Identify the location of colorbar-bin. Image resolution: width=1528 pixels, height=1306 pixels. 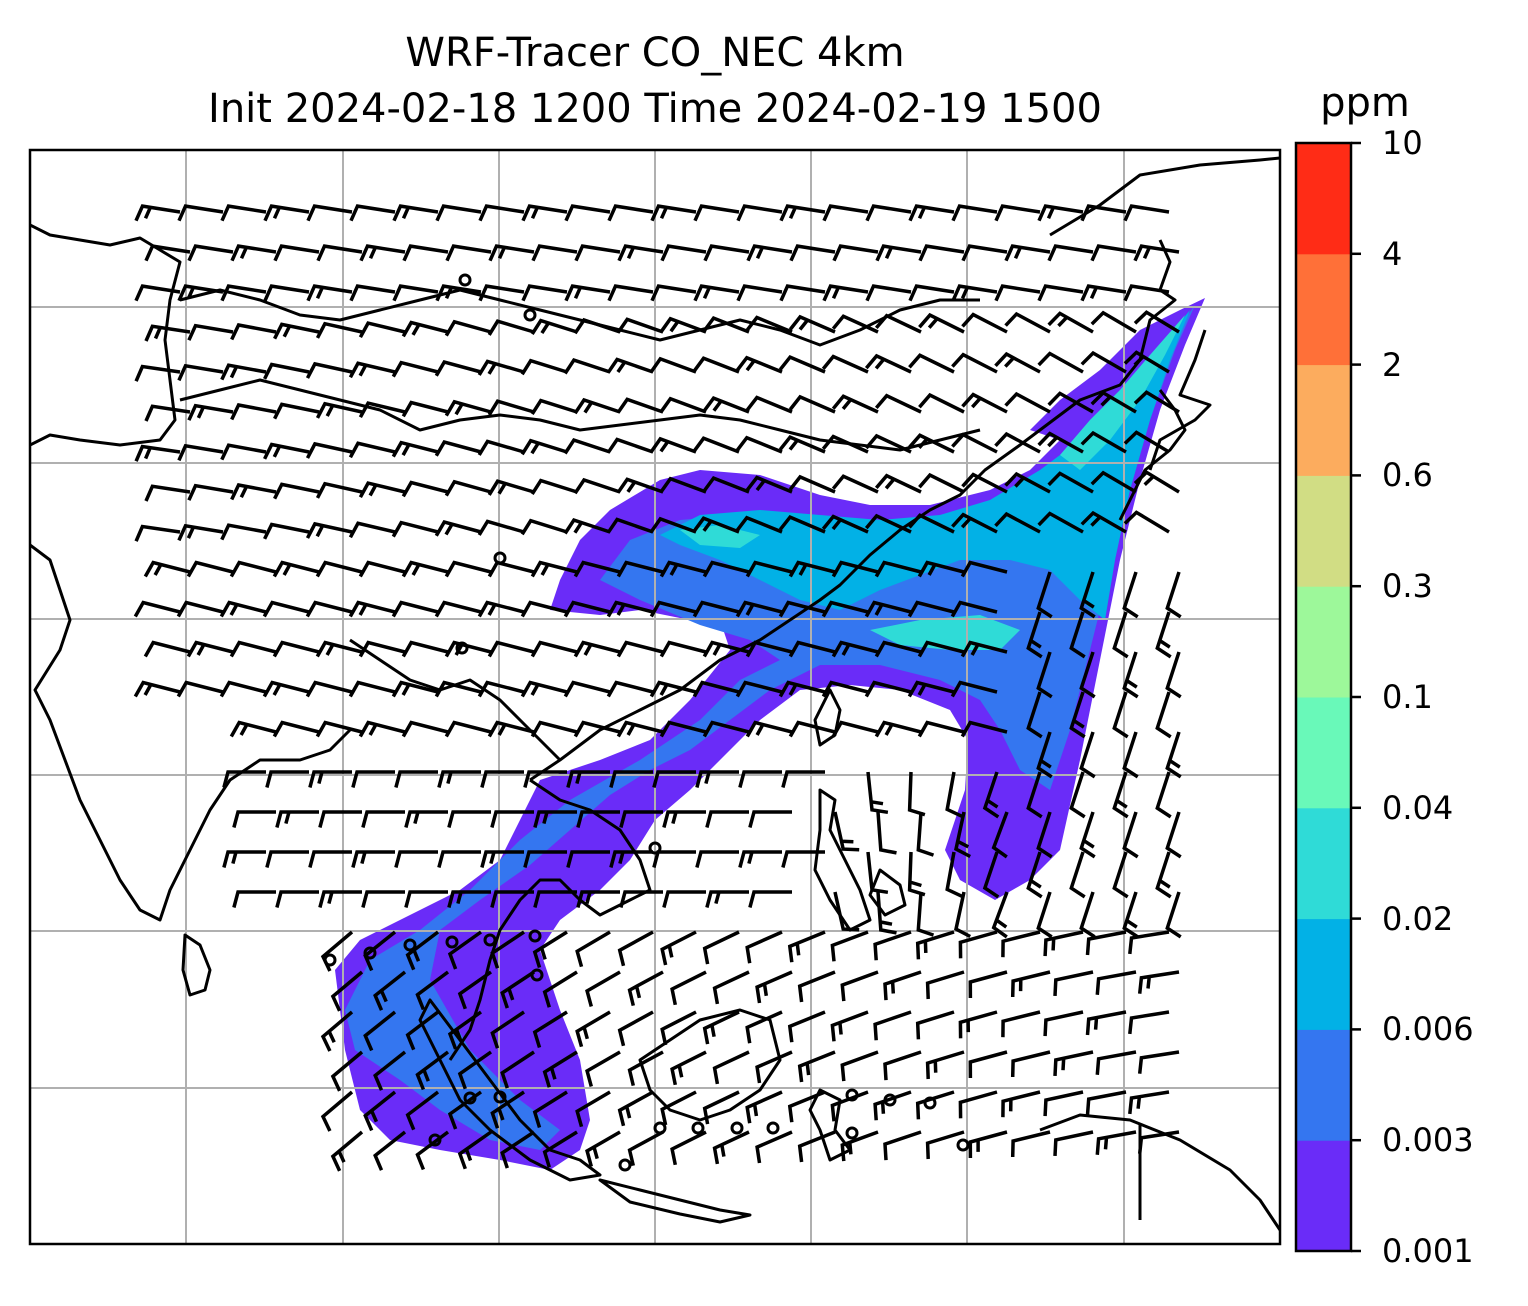
(1323, 642).